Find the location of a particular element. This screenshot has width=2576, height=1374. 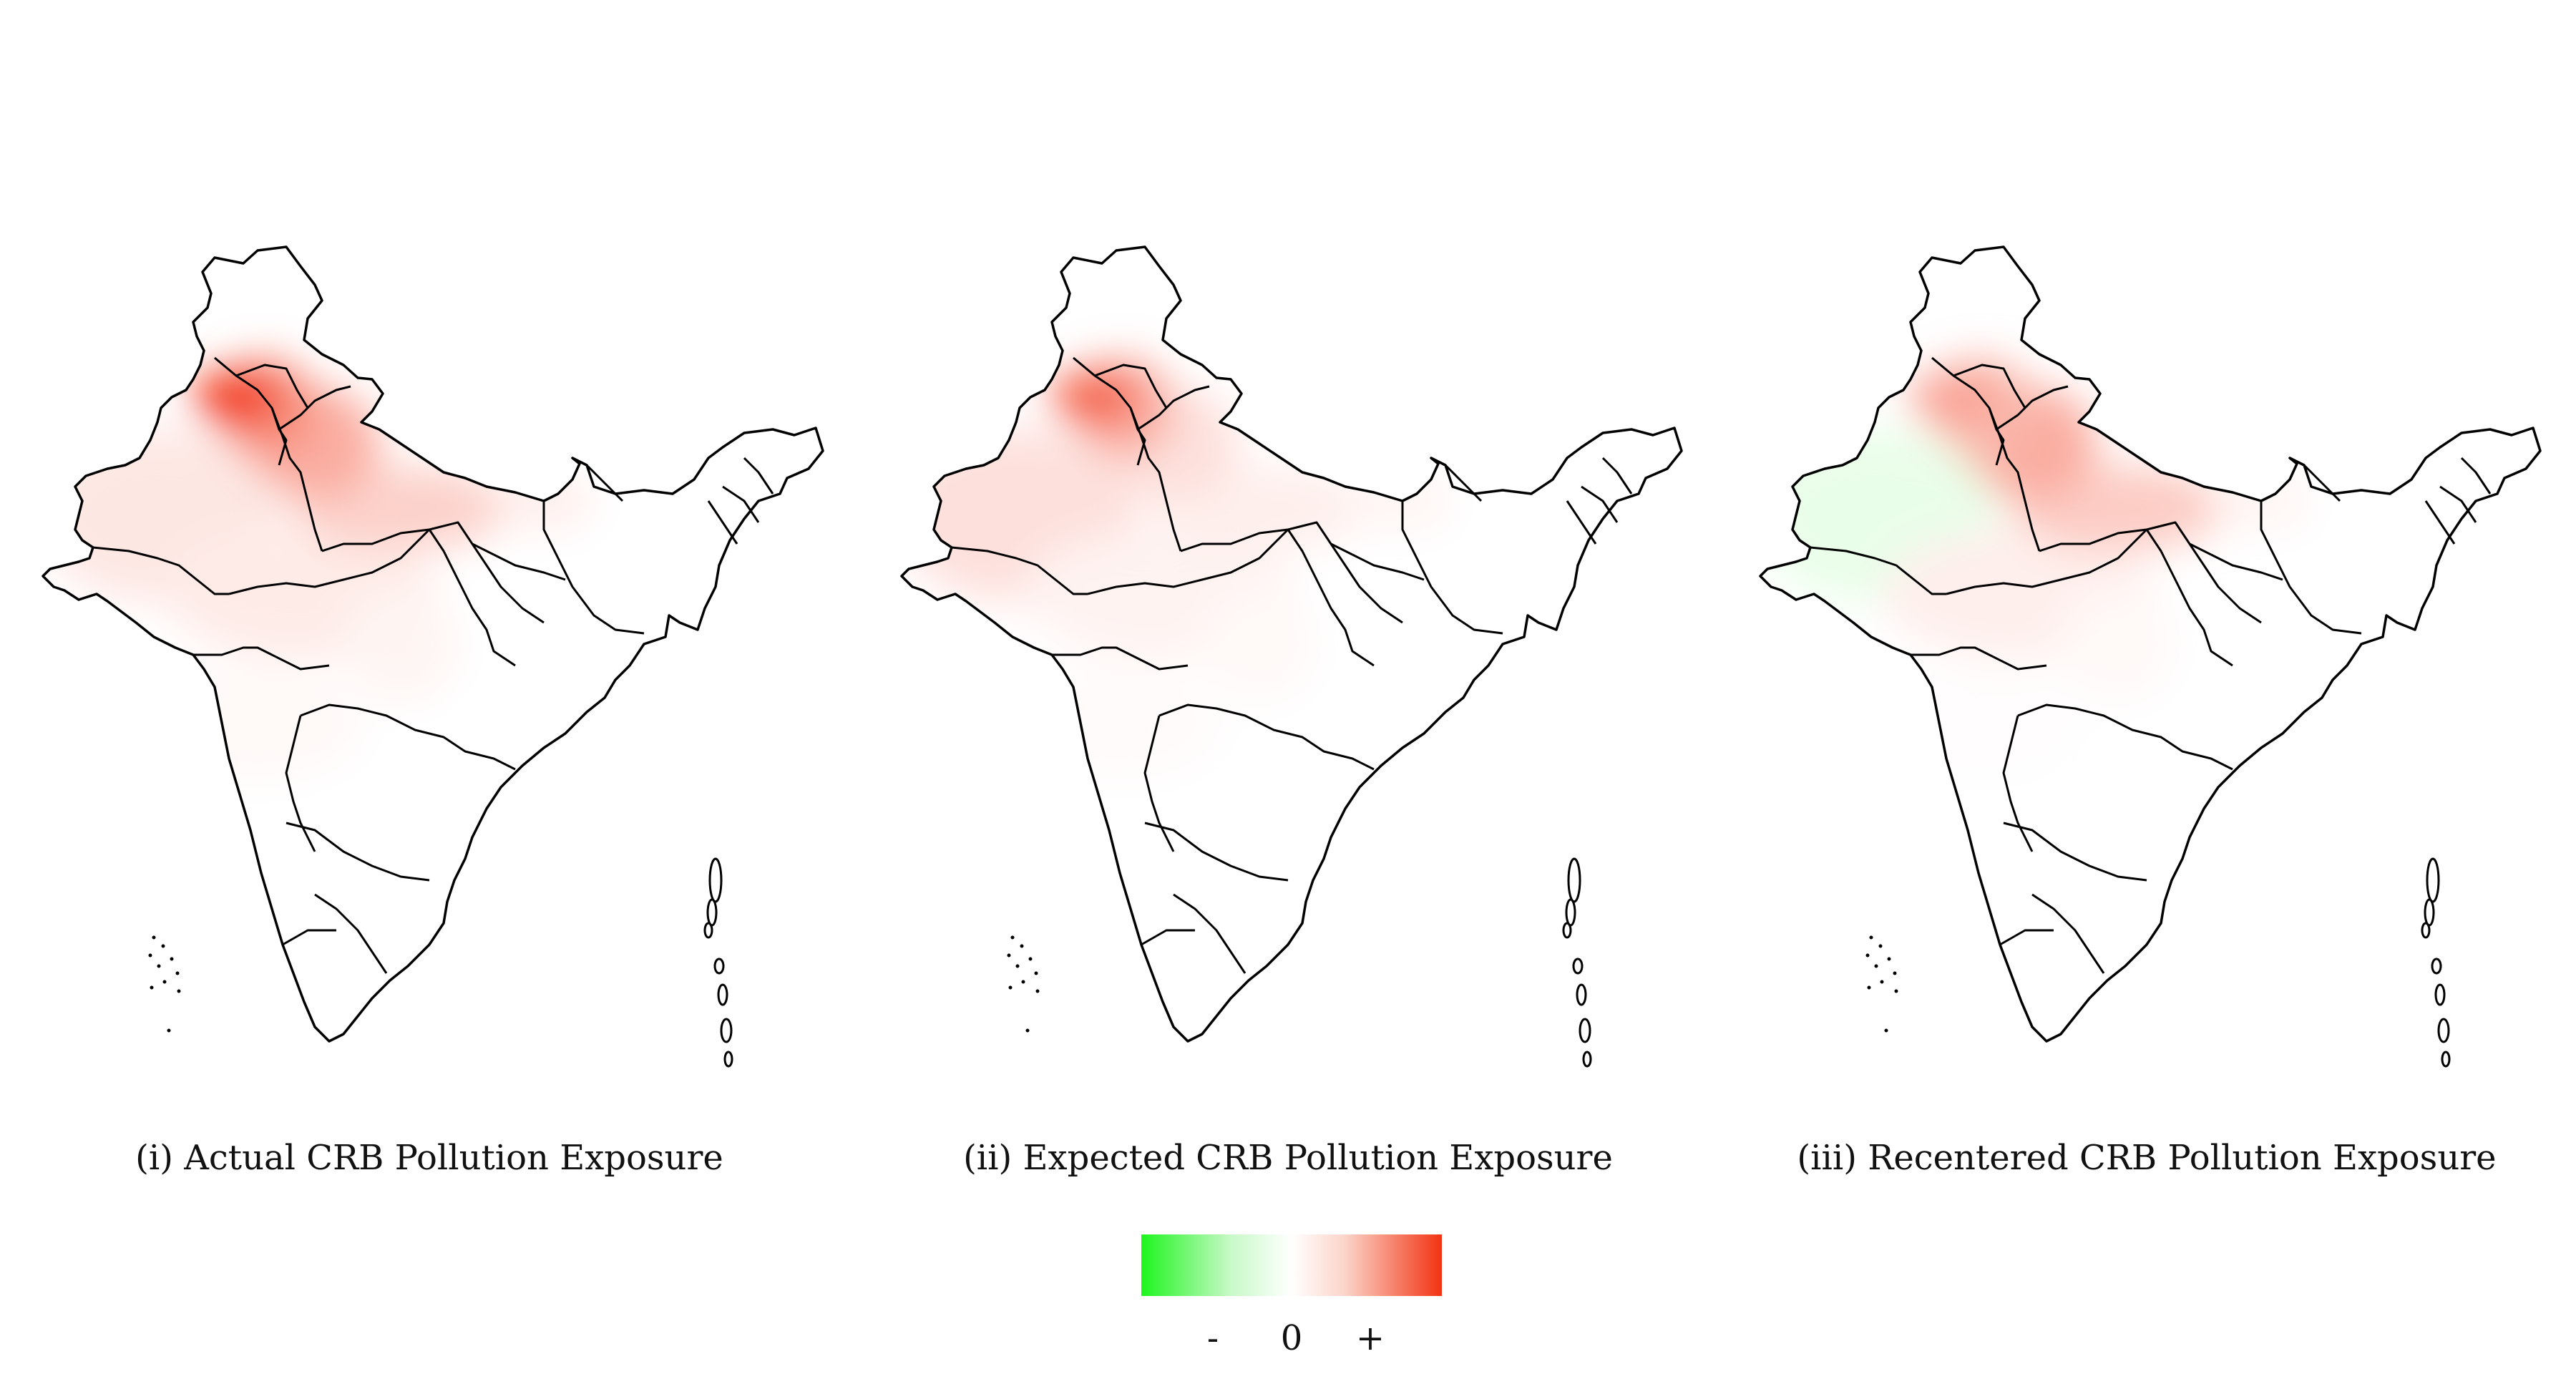

legend-tick-positive: + is located at coordinates (1370, 1338).